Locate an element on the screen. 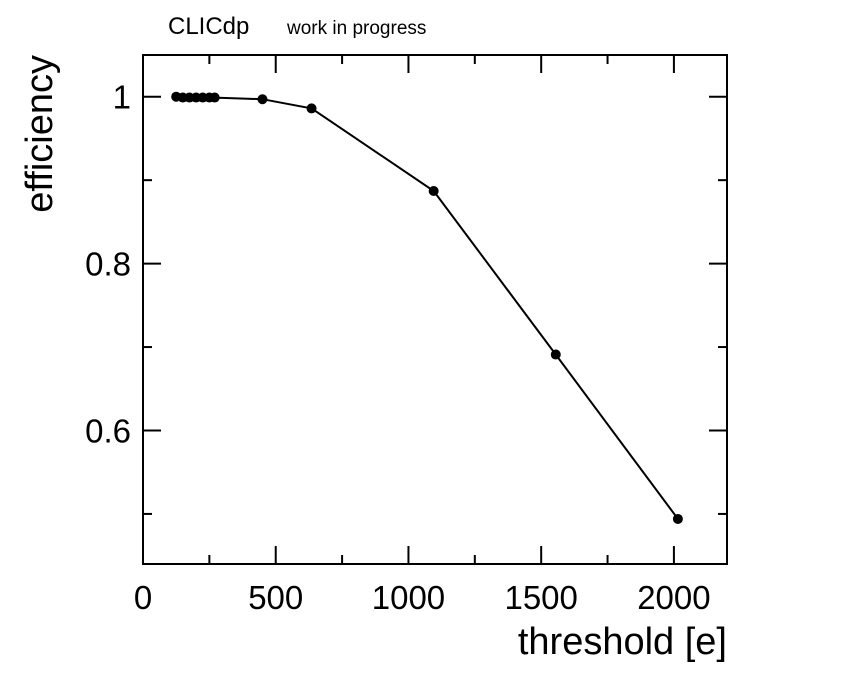  y-tick-label: 1 is located at coordinates (122, 97).